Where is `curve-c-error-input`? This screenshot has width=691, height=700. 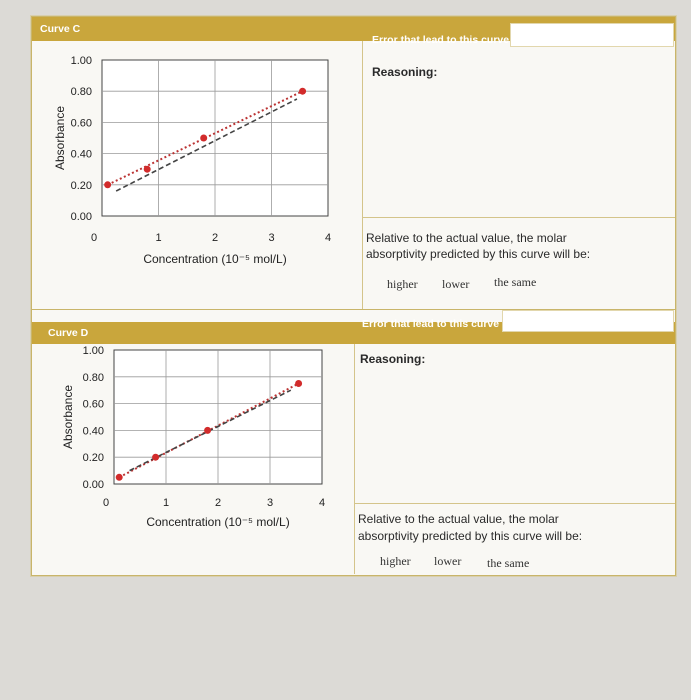 curve-c-error-input is located at coordinates (592, 35).